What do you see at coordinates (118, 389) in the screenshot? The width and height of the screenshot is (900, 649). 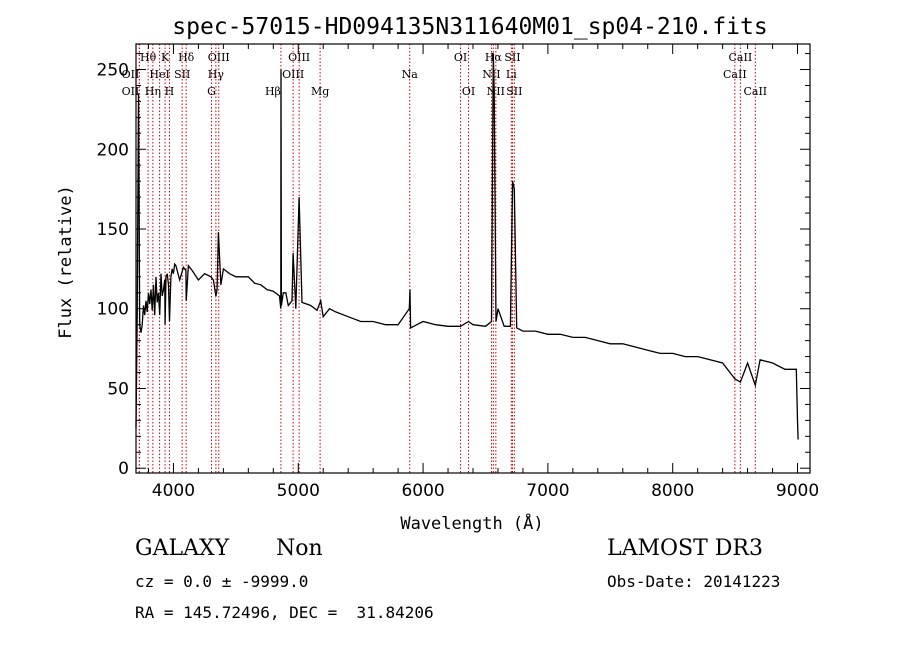 I see `y-tick-label: 50` at bounding box center [118, 389].